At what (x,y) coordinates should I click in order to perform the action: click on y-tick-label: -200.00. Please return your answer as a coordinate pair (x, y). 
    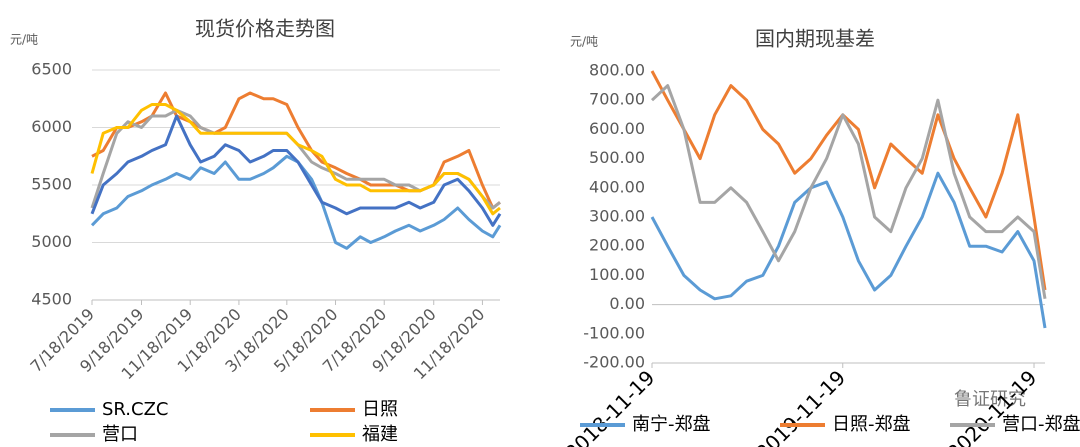
    Looking at the image, I should click on (614, 362).